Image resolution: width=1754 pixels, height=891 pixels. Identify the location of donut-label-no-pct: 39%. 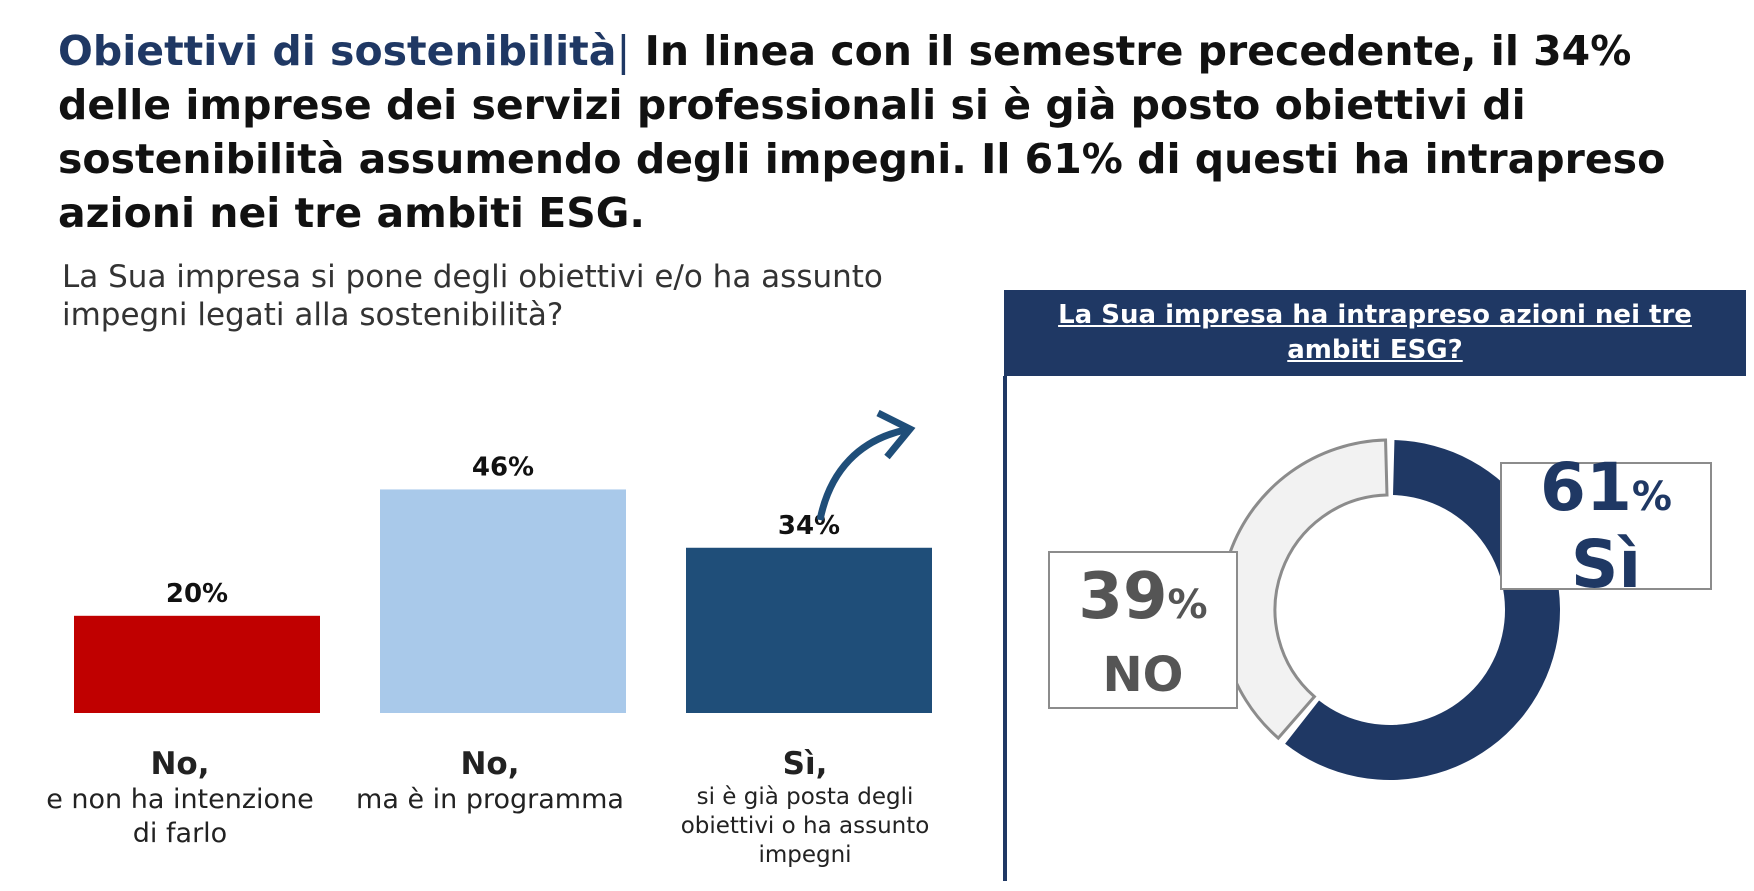
(1143, 601).